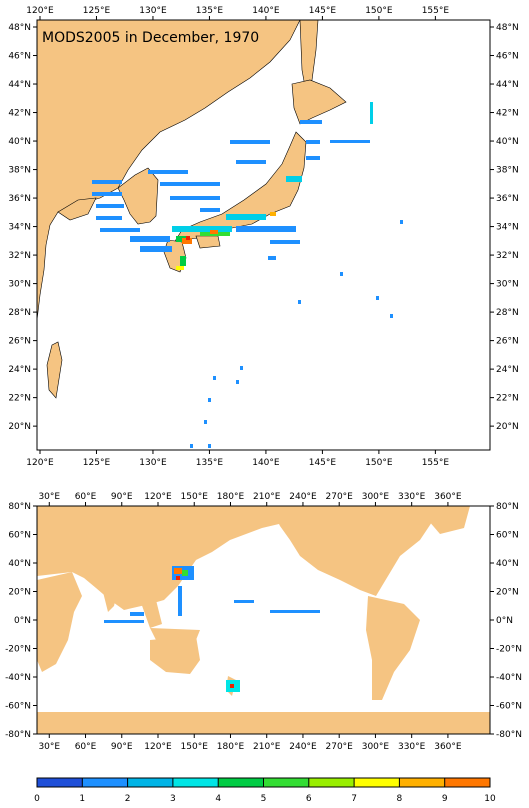  What do you see at coordinates (19, 593) in the screenshot?
I see `bottom-map-lat-label-left: 20°N` at bounding box center [19, 593].